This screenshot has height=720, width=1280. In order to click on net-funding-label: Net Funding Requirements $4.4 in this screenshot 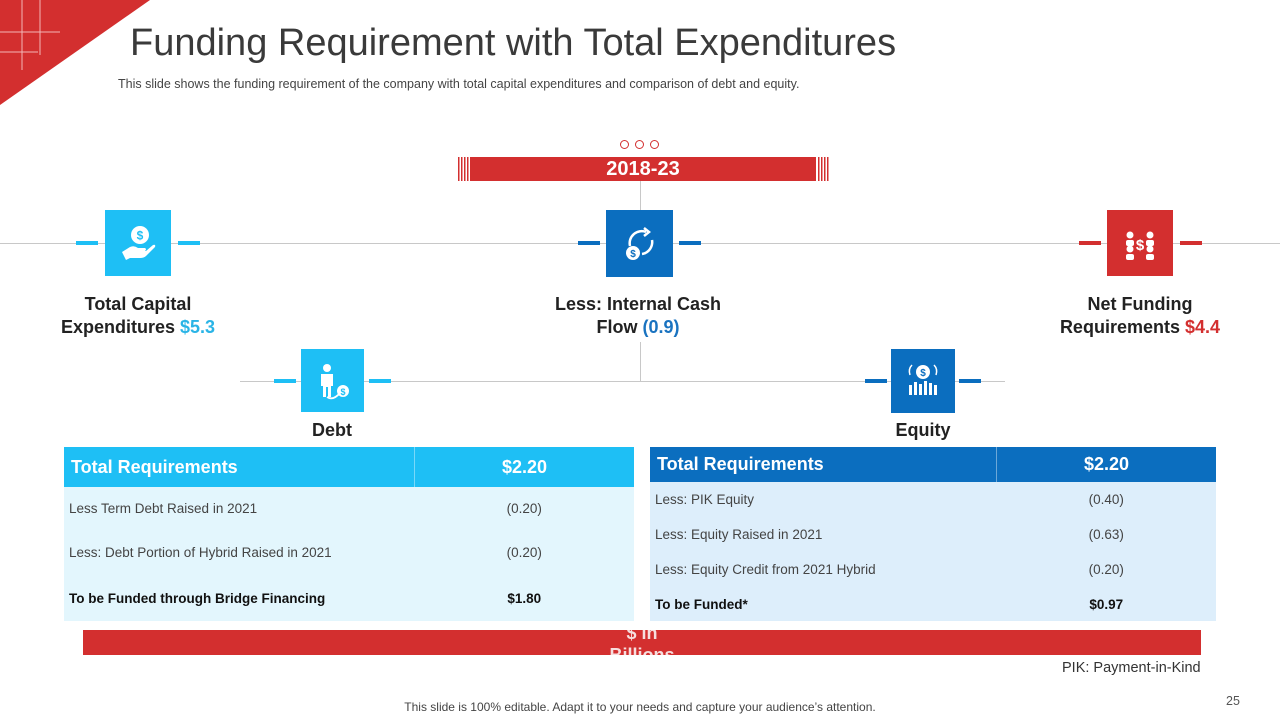, I will do `click(1140, 316)`.